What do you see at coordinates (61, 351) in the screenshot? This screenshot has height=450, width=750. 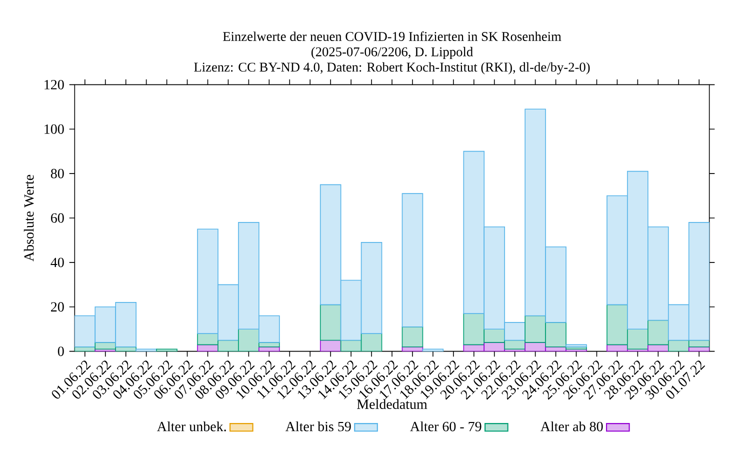 I see `y-tick-label: 0` at bounding box center [61, 351].